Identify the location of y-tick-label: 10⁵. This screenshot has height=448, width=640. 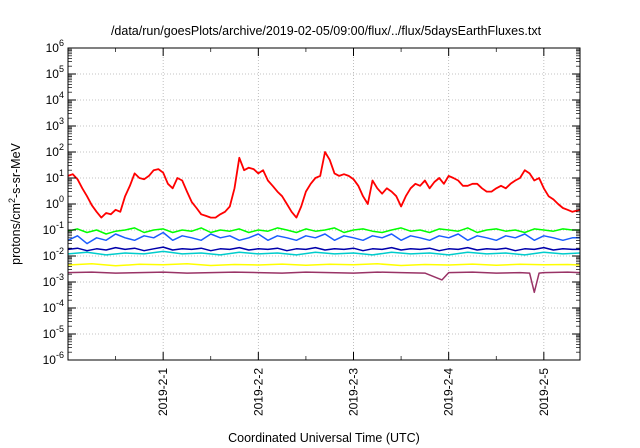
(55, 72).